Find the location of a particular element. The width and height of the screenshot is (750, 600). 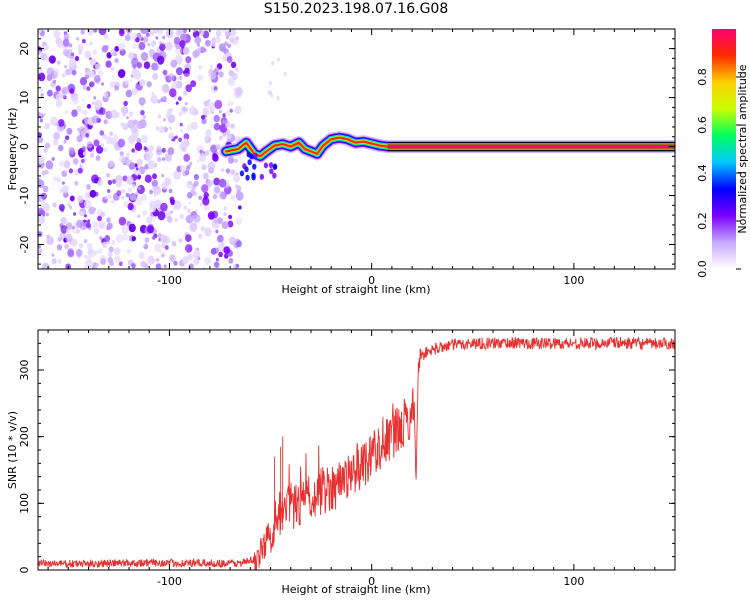

spectrogram-ytick-label: 10 is located at coordinates (24, 98).